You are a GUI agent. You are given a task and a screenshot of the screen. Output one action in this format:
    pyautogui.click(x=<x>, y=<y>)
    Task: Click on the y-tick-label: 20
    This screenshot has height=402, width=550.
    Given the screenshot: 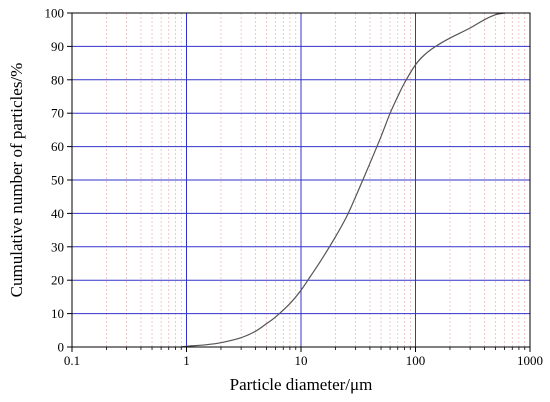 What is the action you would take?
    pyautogui.click(x=57, y=280)
    